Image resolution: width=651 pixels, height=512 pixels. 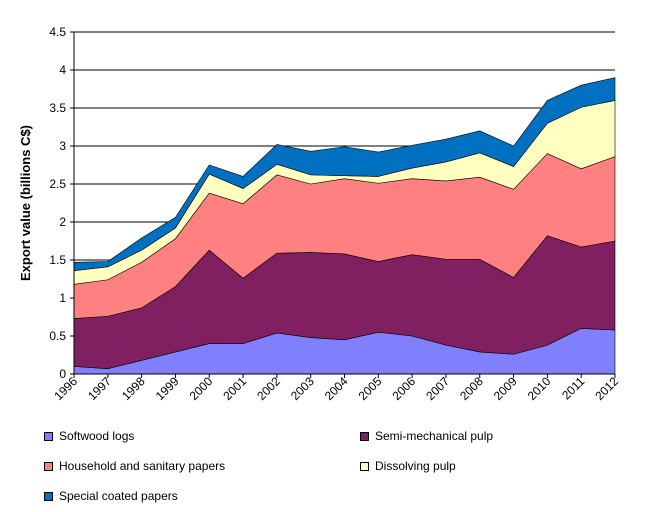 What do you see at coordinates (539, 388) in the screenshot?
I see `x-tick-label: 2010` at bounding box center [539, 388].